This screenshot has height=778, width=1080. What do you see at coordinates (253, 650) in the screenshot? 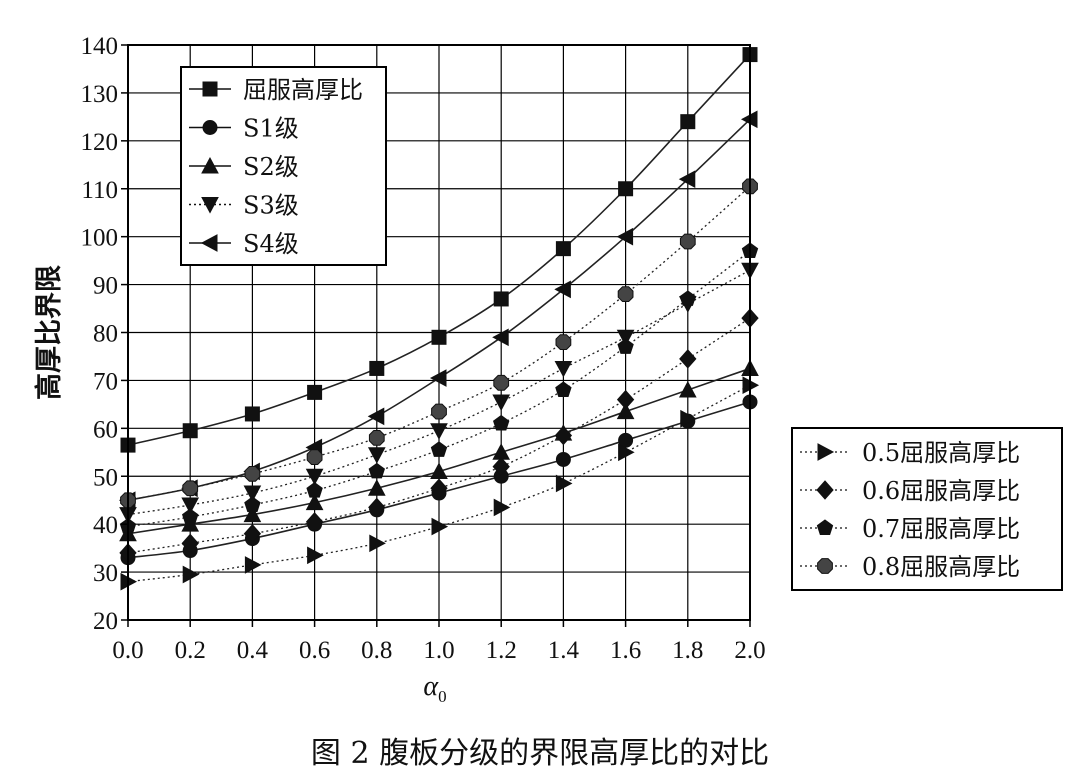
I see `x-tick-label: 0.4` at bounding box center [253, 650].